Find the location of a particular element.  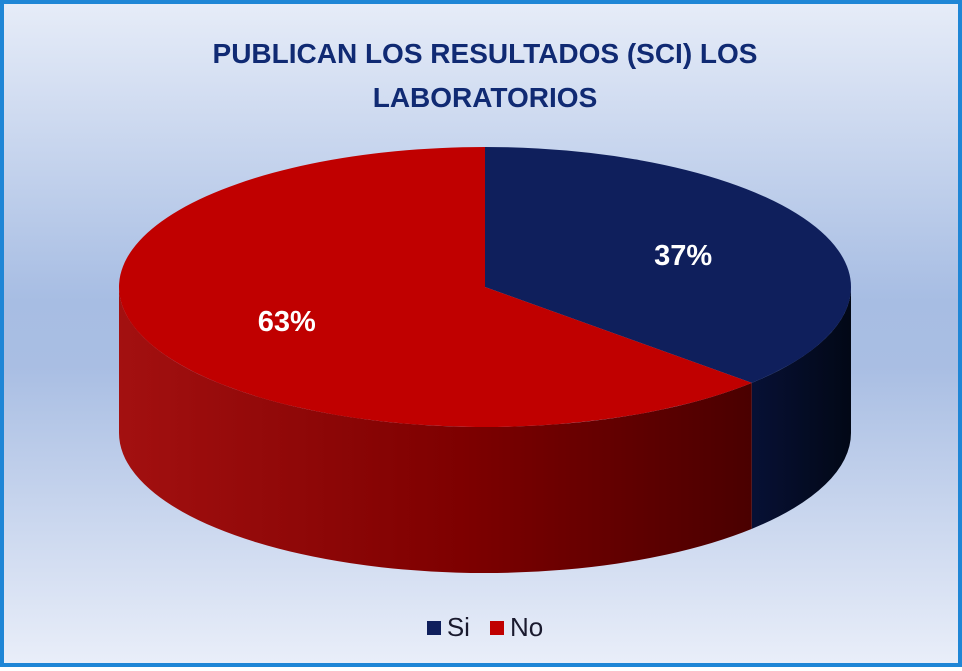

data-label-si: 37% is located at coordinates (683, 256).